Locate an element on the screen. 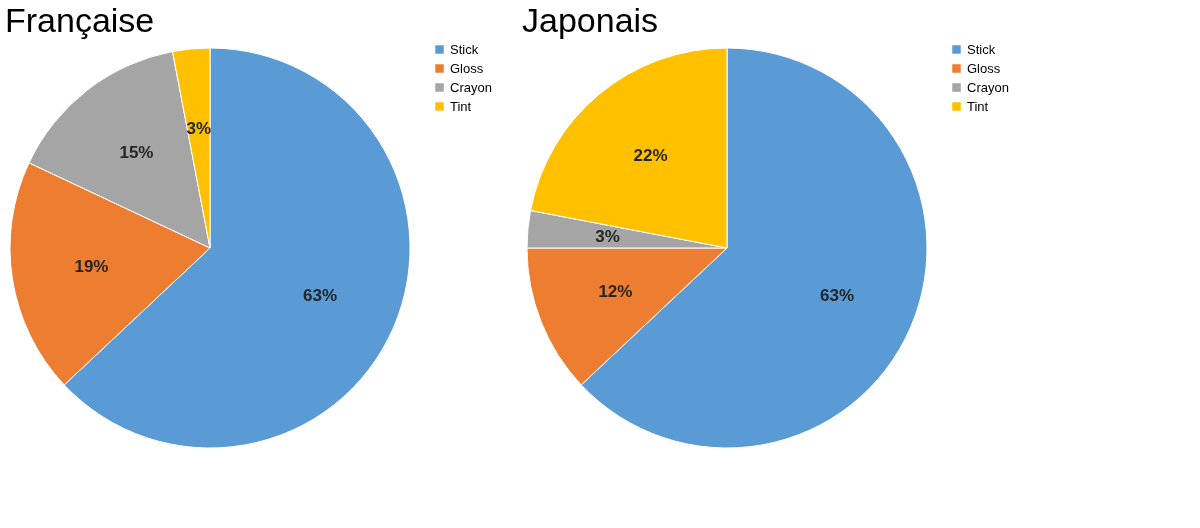  data-label: 22% is located at coordinates (650, 155).